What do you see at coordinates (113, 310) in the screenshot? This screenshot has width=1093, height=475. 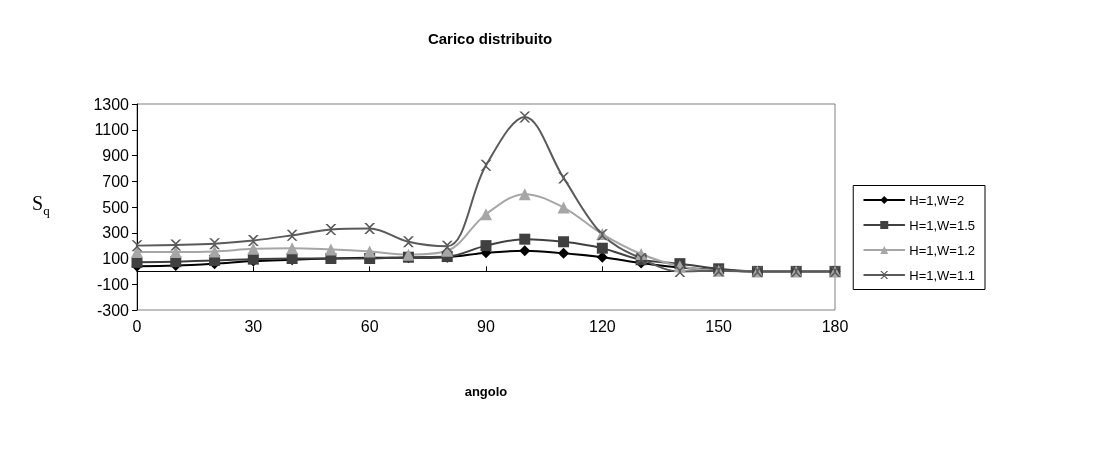 I see `y-tick-label: -300` at bounding box center [113, 310].